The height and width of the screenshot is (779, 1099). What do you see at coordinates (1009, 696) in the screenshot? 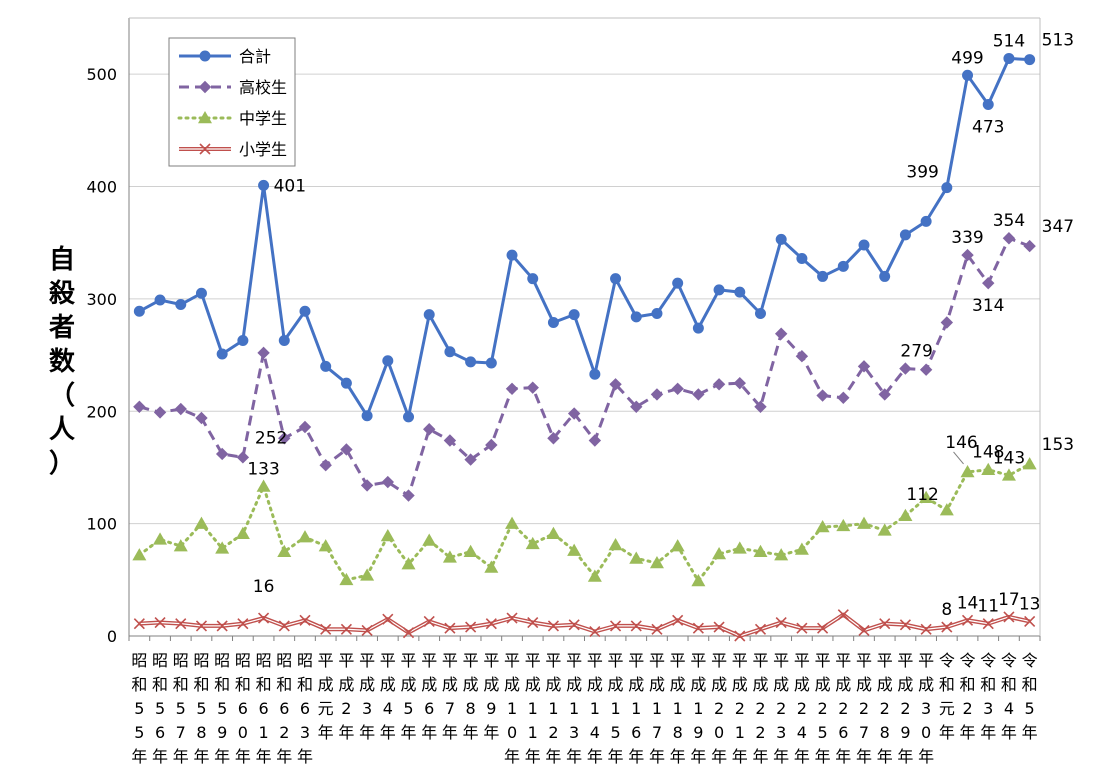
I see `x-tick-label-42: 令和 4 年` at bounding box center [1009, 696].